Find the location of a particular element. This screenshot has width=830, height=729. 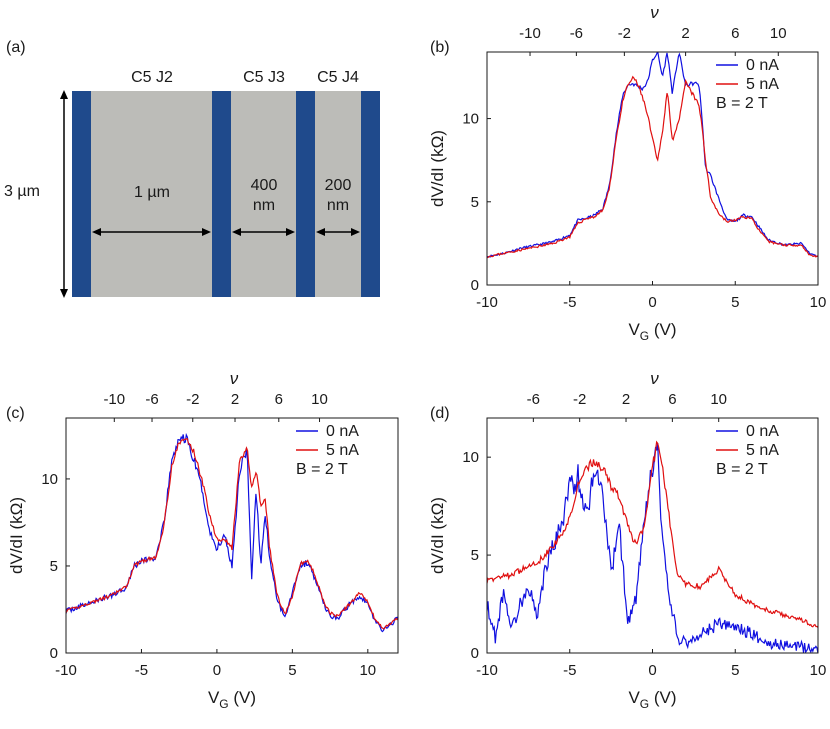

plot-frame is located at coordinates (232, 535).